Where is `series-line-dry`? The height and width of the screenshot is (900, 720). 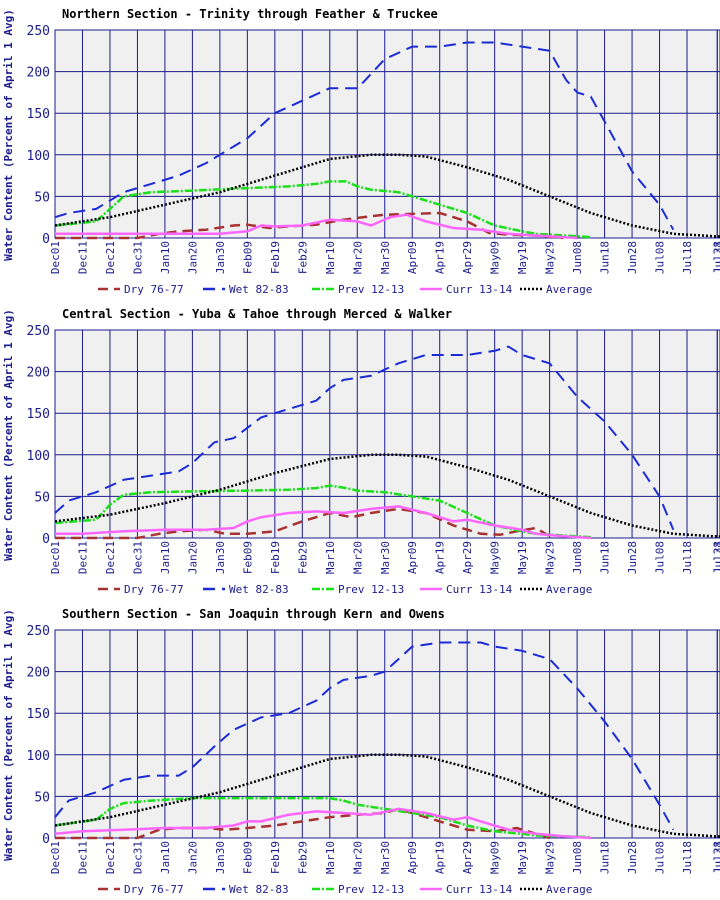
series-line-dry is located at coordinates (303, 523).